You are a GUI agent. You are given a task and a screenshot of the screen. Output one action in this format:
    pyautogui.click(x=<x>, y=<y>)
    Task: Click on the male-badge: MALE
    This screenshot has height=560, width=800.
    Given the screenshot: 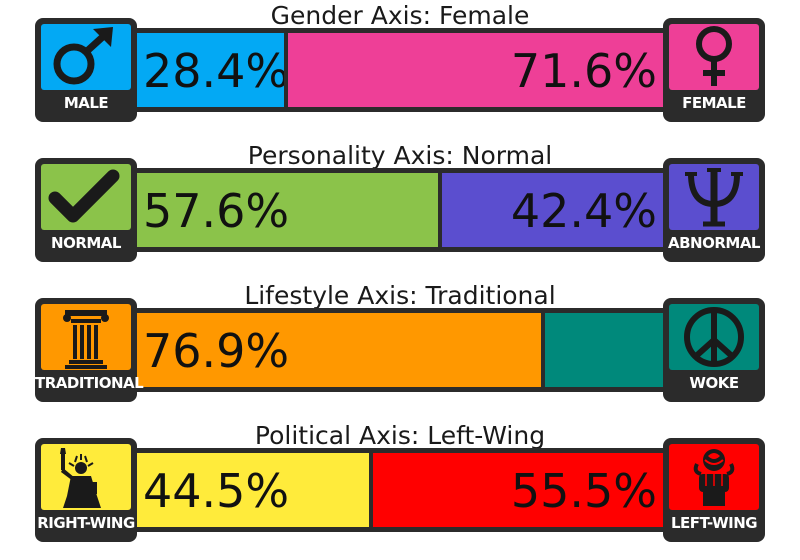 What is the action you would take?
    pyautogui.click(x=86, y=70)
    